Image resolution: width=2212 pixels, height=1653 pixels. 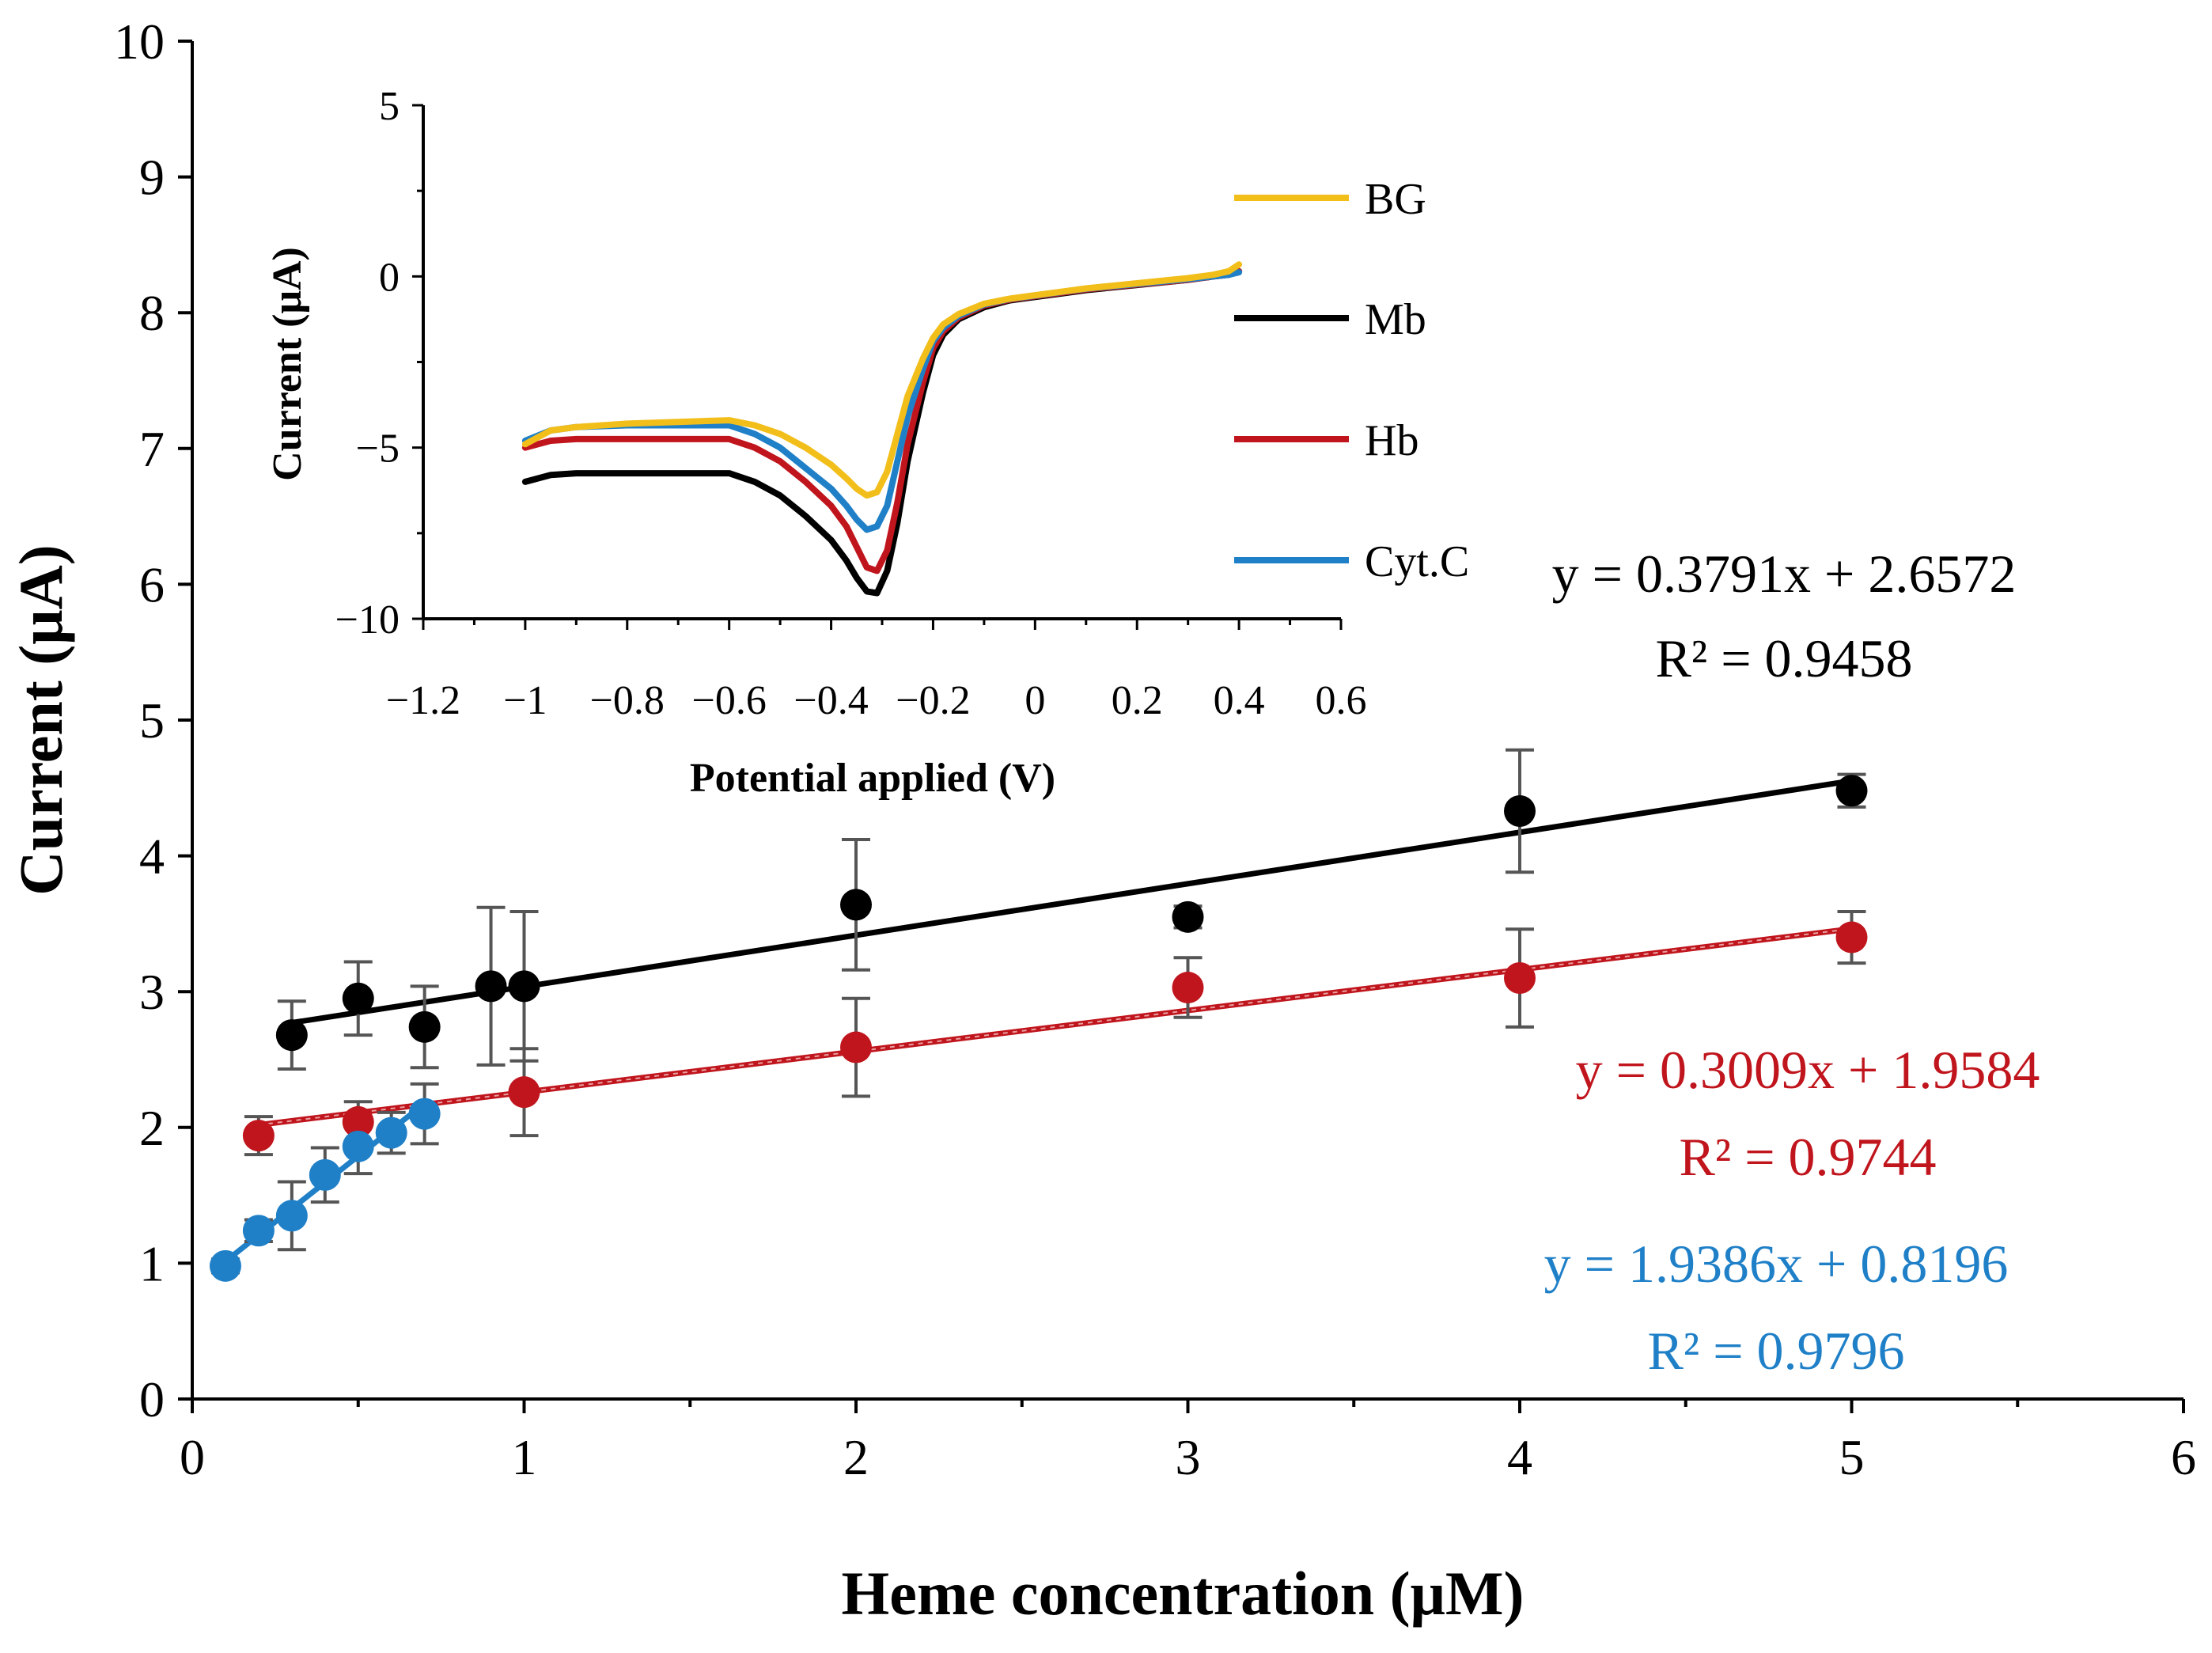 I want to click on main-x-tick-label: 3, so click(x=1188, y=1457).